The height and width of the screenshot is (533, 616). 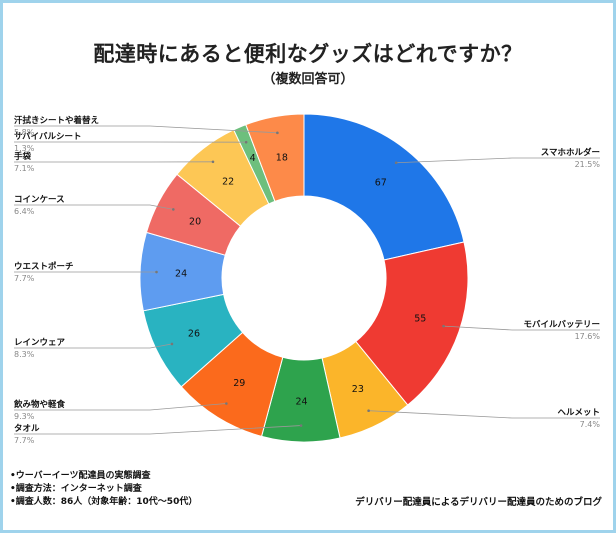 I want to click on slice-value-label: 29, so click(x=239, y=383).